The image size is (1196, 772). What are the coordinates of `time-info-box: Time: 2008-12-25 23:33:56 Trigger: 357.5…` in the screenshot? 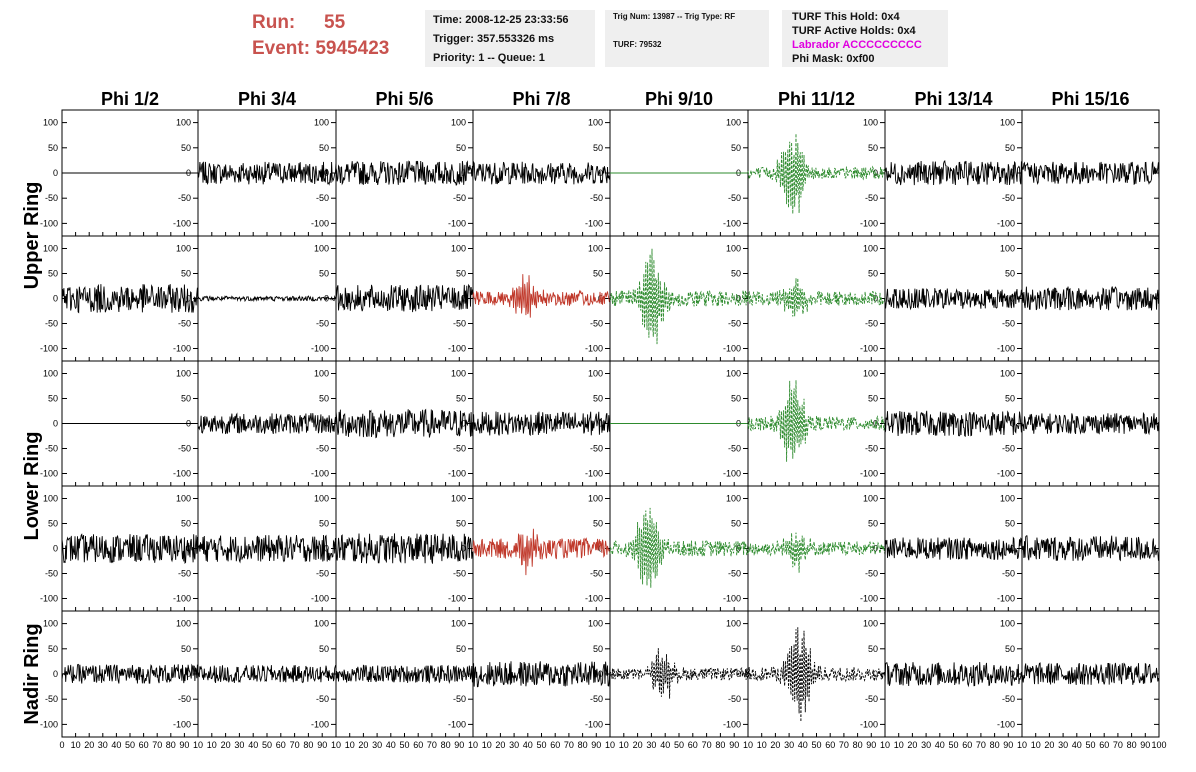 It's located at (510, 38).